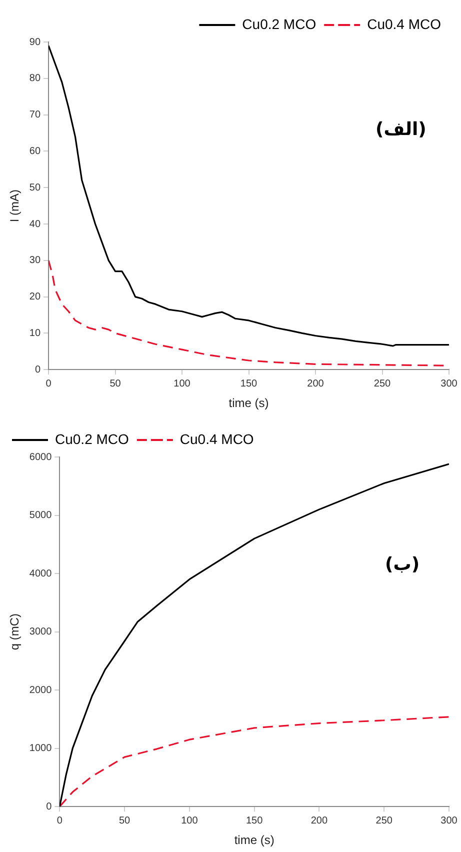 The width and height of the screenshot is (461, 852). I want to click on x-tick-label: 0, so click(59, 820).